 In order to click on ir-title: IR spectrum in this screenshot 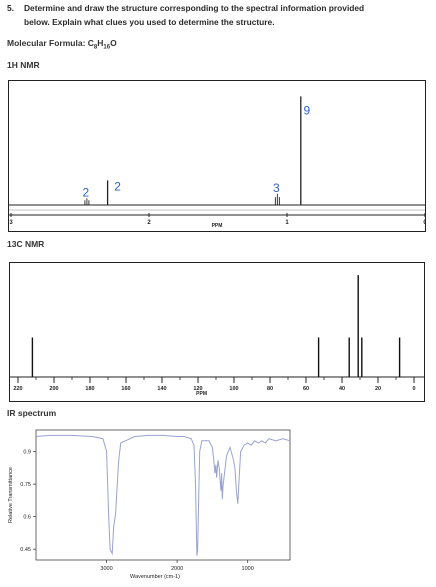, I will do `click(32, 413)`.